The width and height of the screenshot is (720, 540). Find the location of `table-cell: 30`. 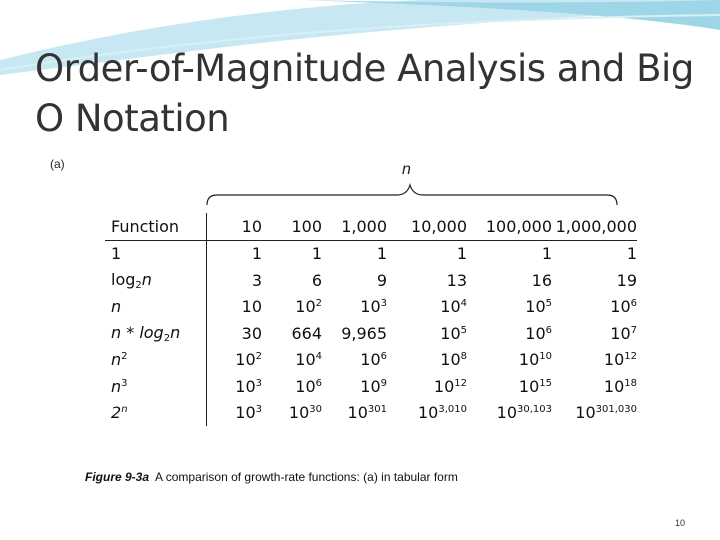

table-cell: 30 is located at coordinates (234, 333).